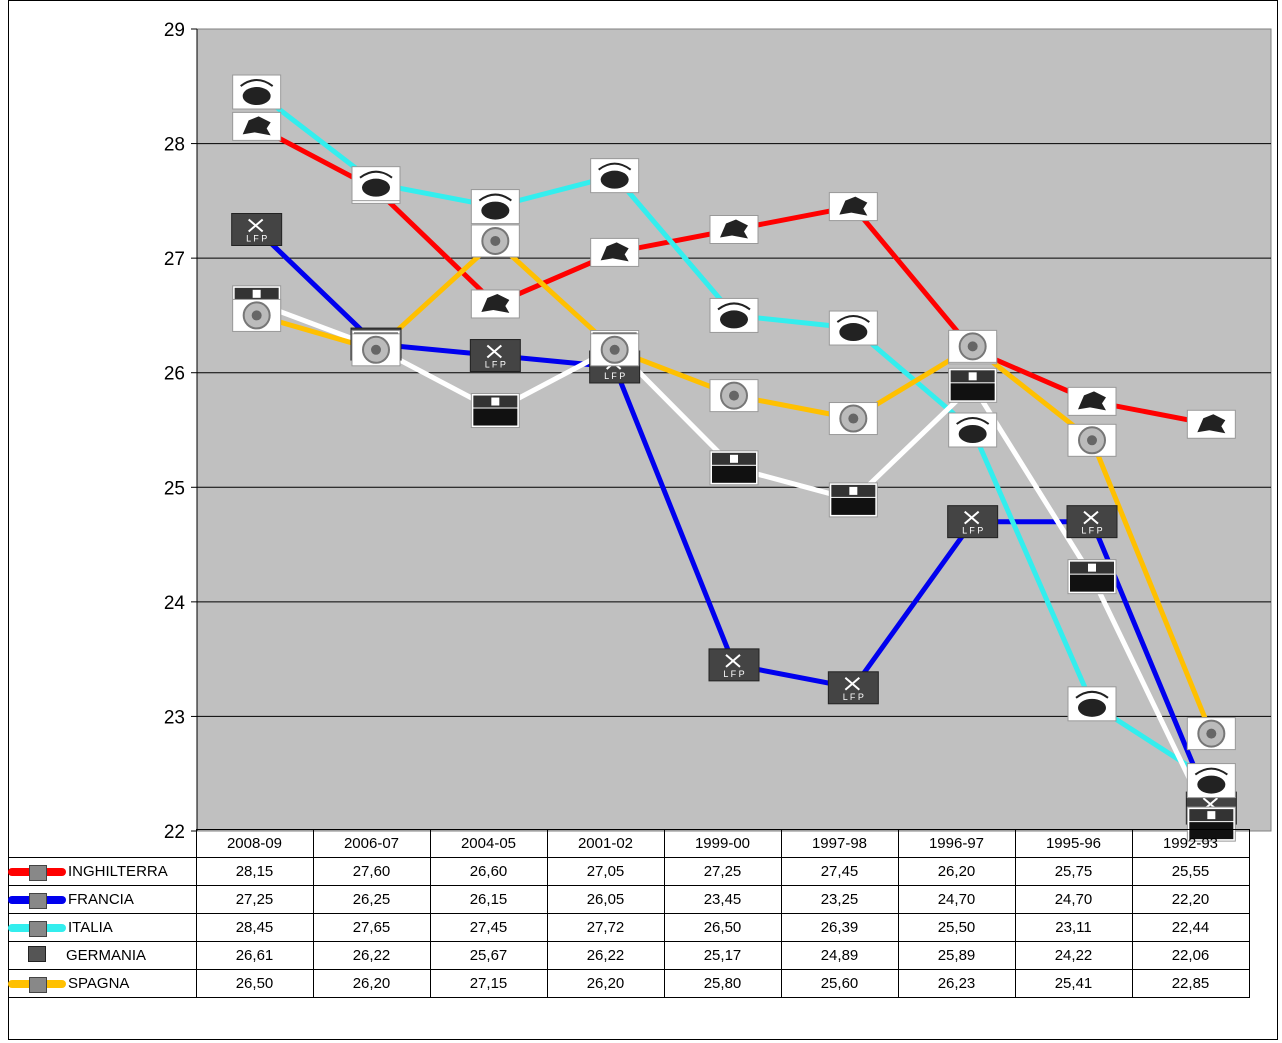 Image resolution: width=1282 pixels, height=1043 pixels. Describe the element at coordinates (956, 927) in the screenshot. I see `data-cell: 25,50` at that location.